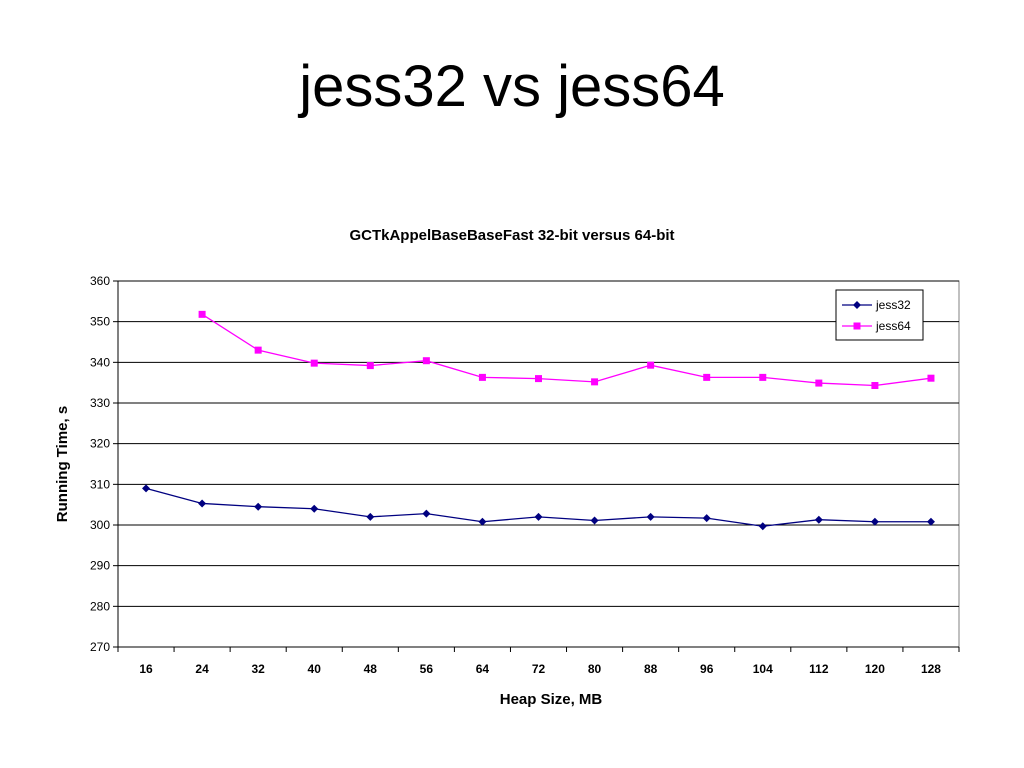 Image resolution: width=1024 pixels, height=768 pixels. Describe the element at coordinates (100, 484) in the screenshot. I see `y-tick-label: 310` at that location.